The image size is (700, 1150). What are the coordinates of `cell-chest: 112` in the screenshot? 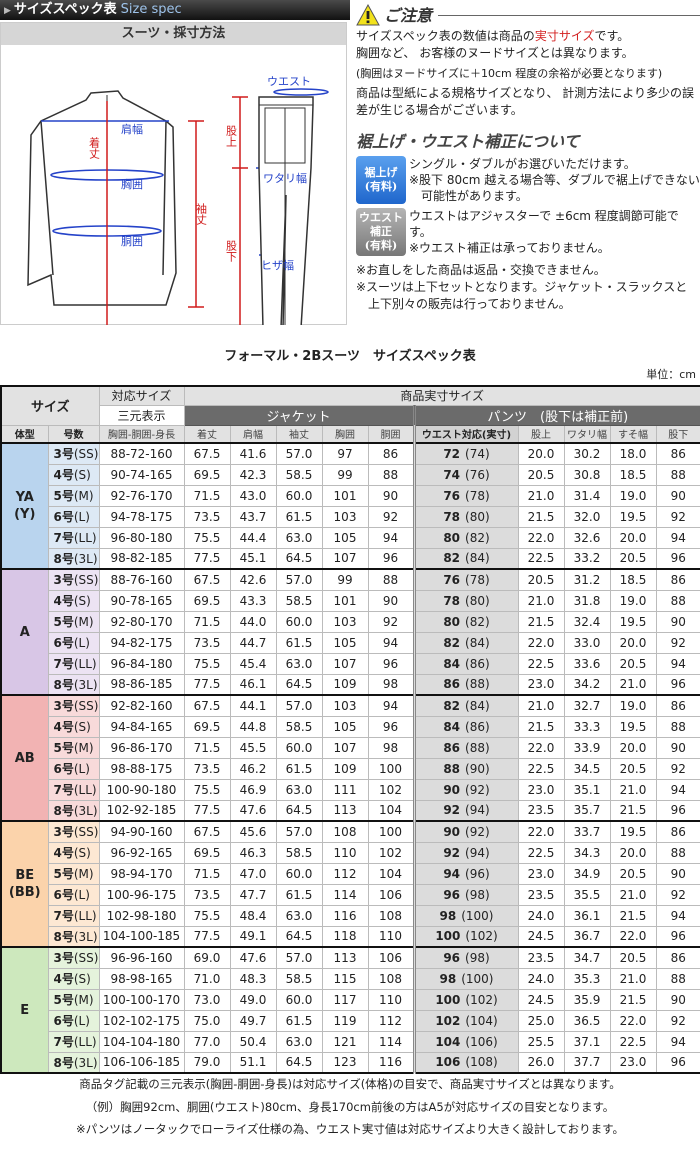 It's located at (345, 873).